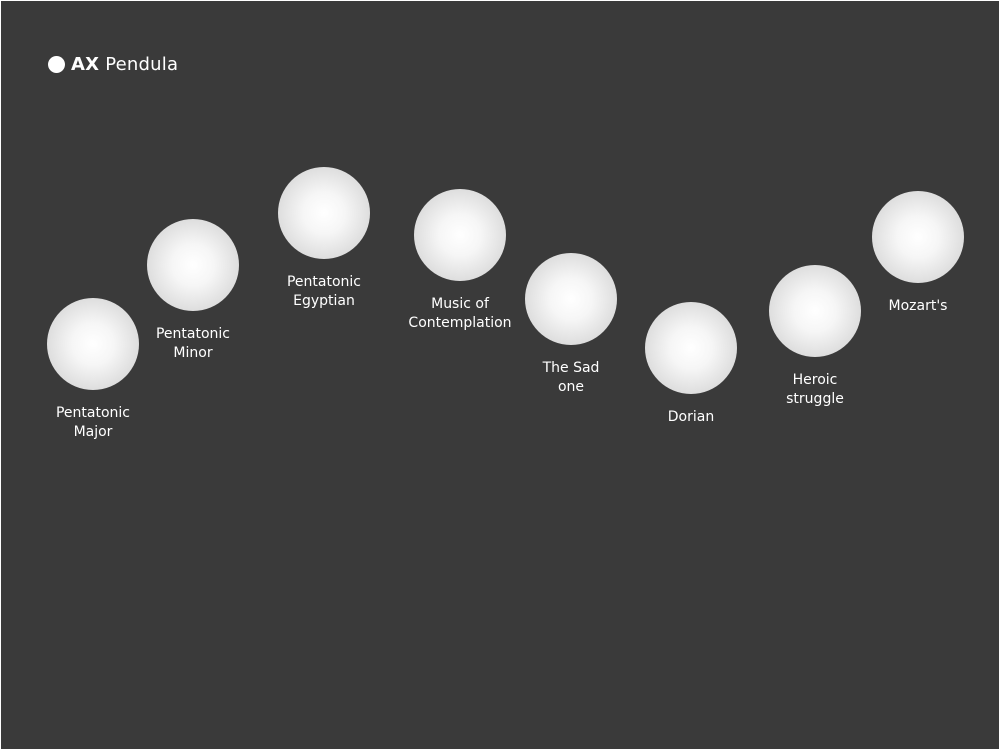 Image resolution: width=1000 pixels, height=750 pixels. I want to click on logo-ax: AX, so click(85, 64).